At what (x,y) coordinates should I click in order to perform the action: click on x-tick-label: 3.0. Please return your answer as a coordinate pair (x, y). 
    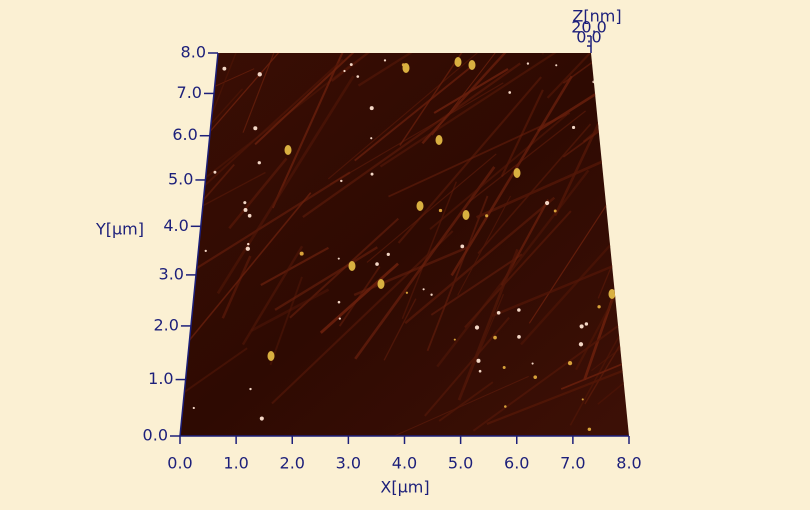
    Looking at the image, I should click on (348, 463).